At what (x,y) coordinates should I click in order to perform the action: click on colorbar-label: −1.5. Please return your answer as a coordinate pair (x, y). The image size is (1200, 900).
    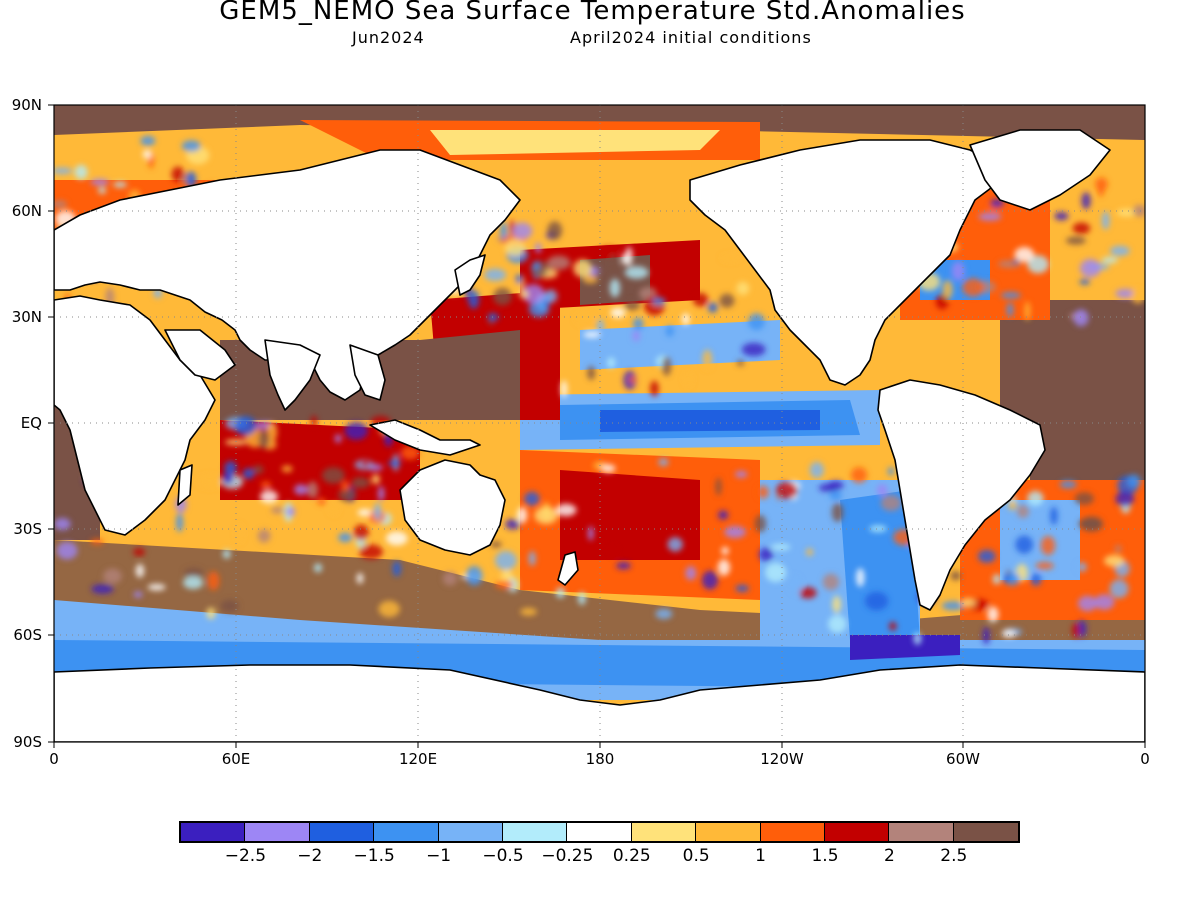
    Looking at the image, I should click on (374, 856).